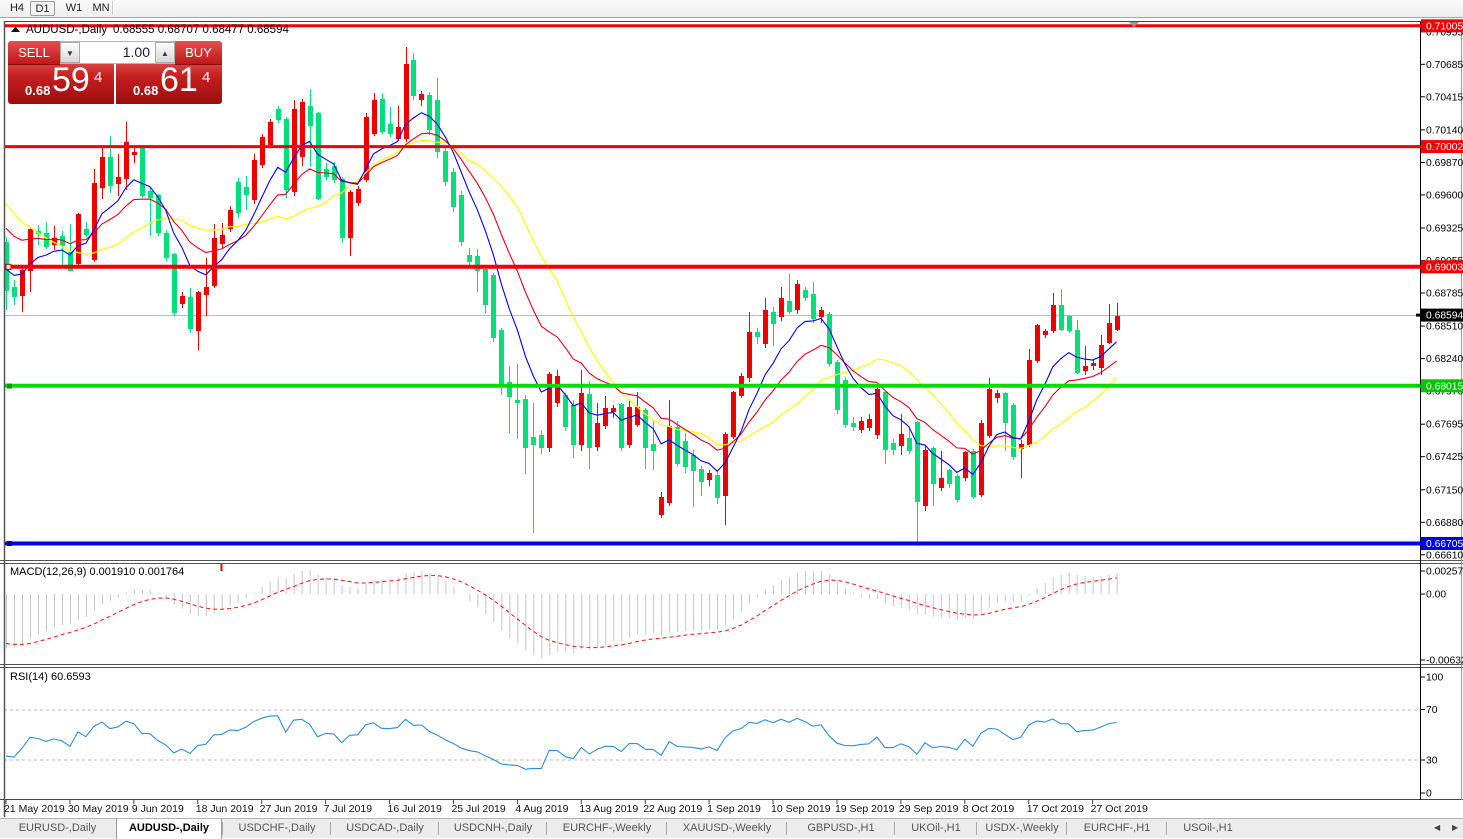 This screenshot has width=1463, height=839. I want to click on svg-text:MACD(12,26,9) 0.001910 0.00176: MACD(12,26,9) 0.001910 0.001764, so click(97, 572).